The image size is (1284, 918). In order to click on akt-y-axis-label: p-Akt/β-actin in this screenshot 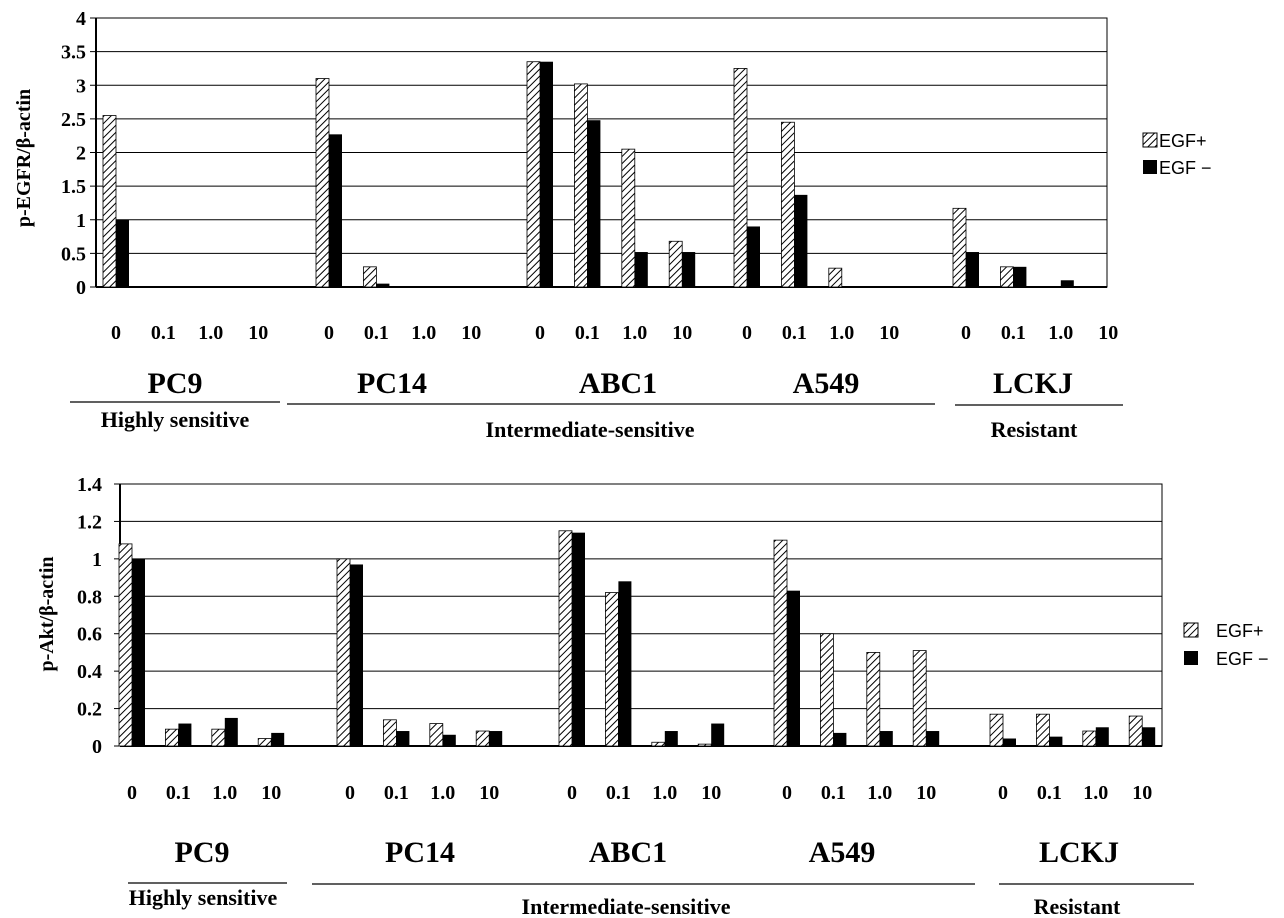, I will do `click(47, 614)`.